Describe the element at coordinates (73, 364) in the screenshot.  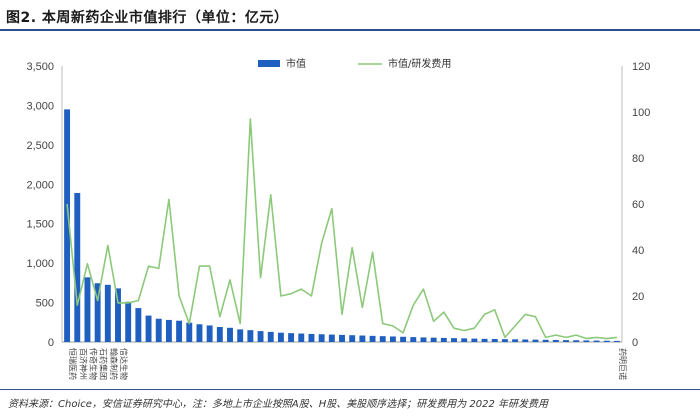
I see `x-category-label: 恒瑞医药` at that location.